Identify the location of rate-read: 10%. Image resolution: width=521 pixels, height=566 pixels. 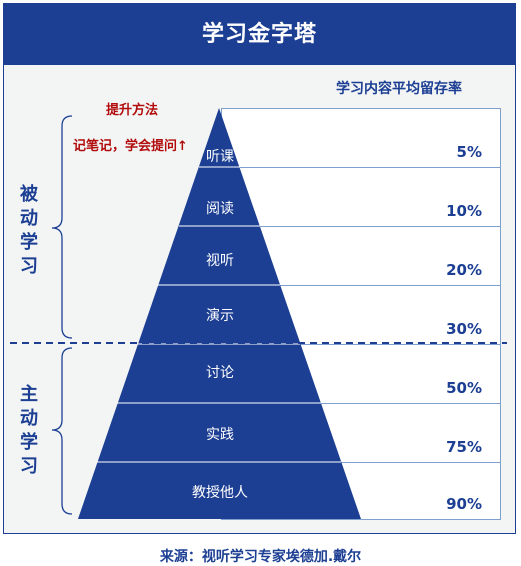
(464, 211).